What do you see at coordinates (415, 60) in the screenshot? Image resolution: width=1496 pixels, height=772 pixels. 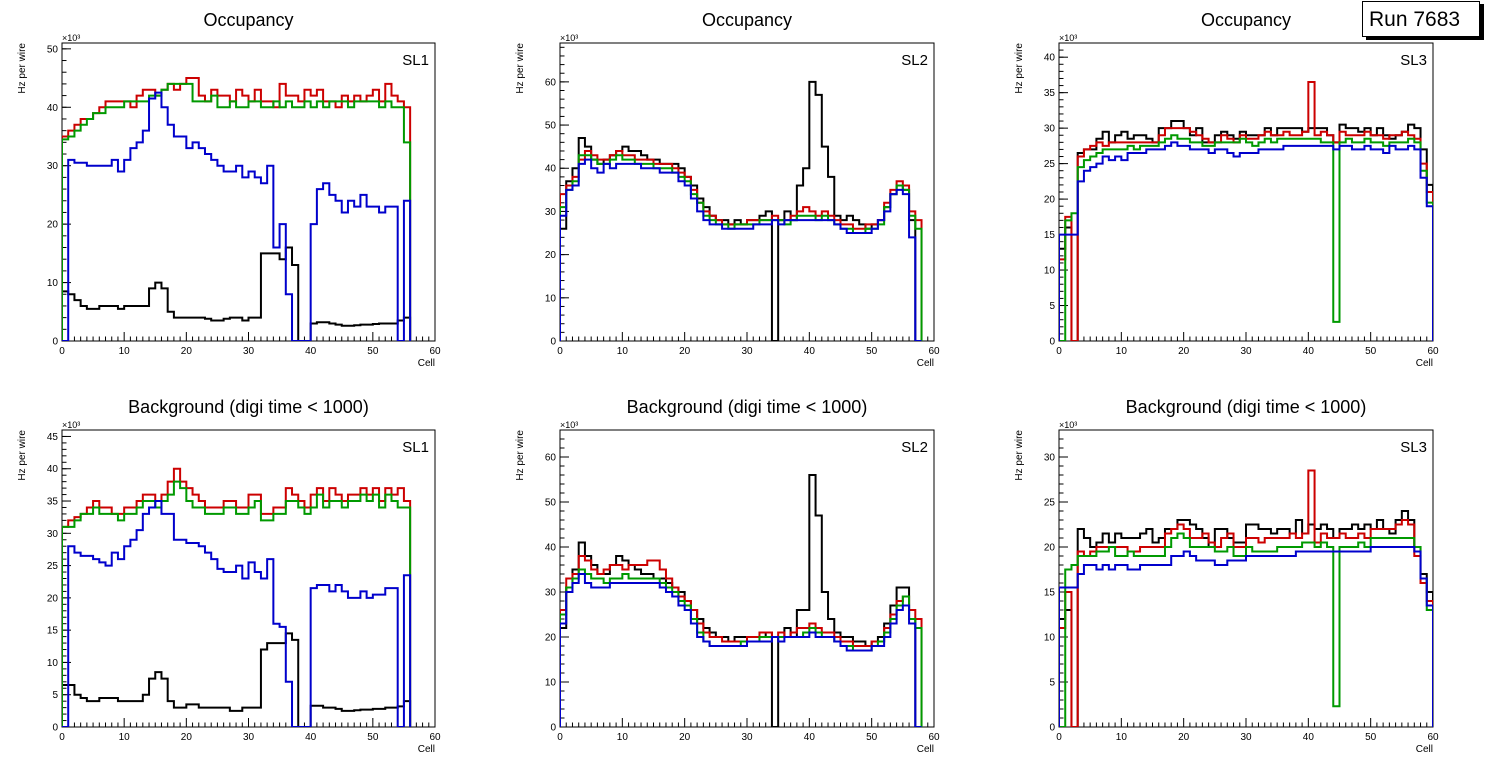 I see `superlayer-label: SL1` at bounding box center [415, 60].